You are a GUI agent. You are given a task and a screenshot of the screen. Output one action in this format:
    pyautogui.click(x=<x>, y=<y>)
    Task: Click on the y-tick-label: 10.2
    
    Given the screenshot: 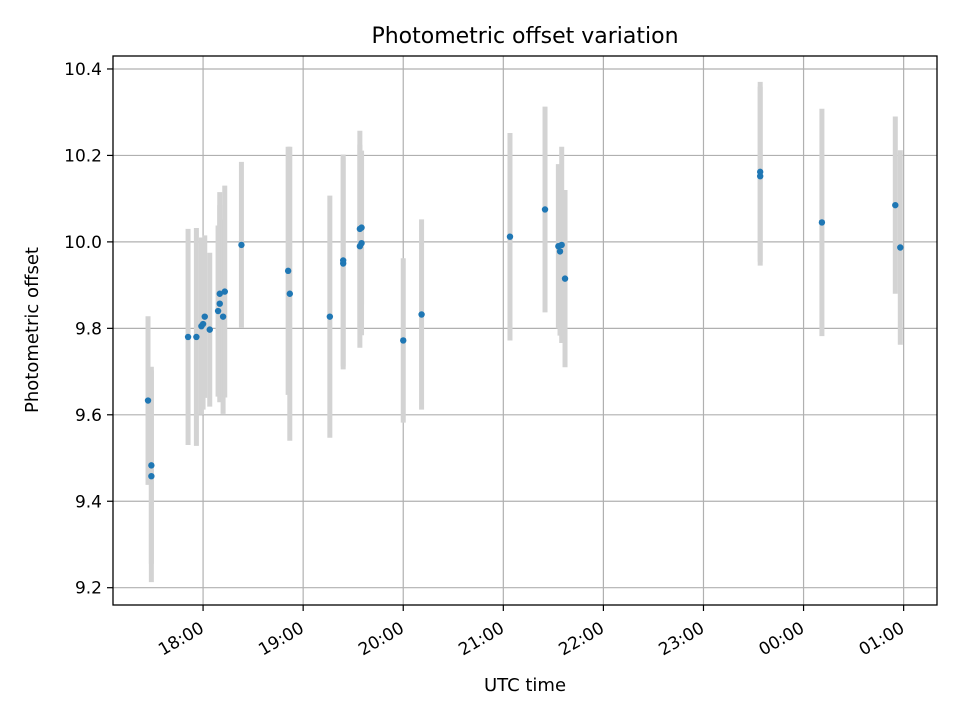 What is the action you would take?
    pyautogui.click(x=83, y=156)
    